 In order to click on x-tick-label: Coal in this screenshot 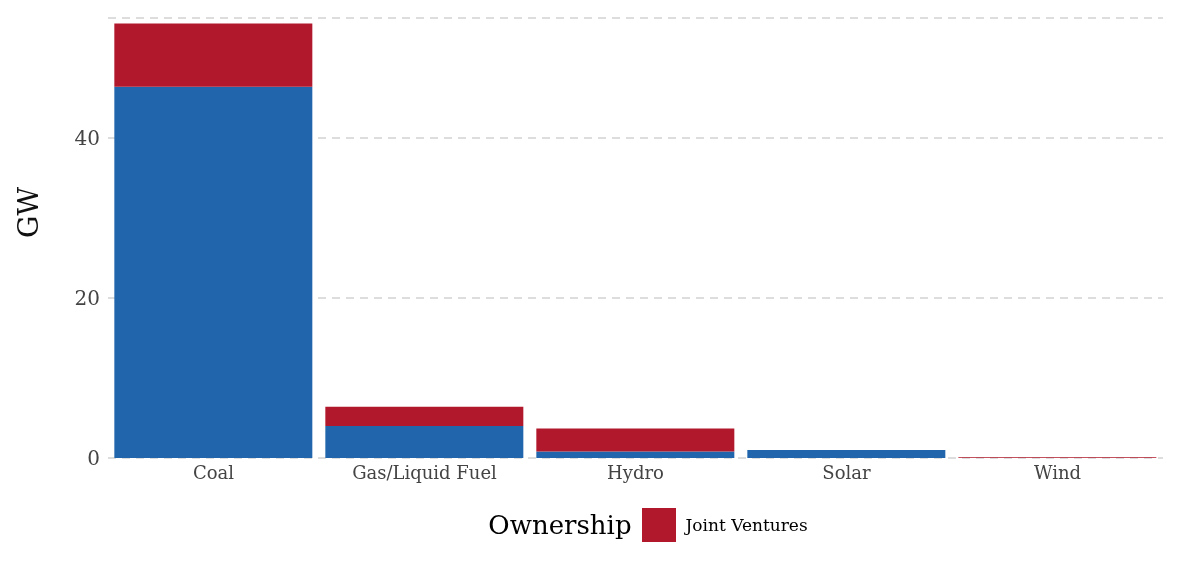, I will do `click(213, 472)`.